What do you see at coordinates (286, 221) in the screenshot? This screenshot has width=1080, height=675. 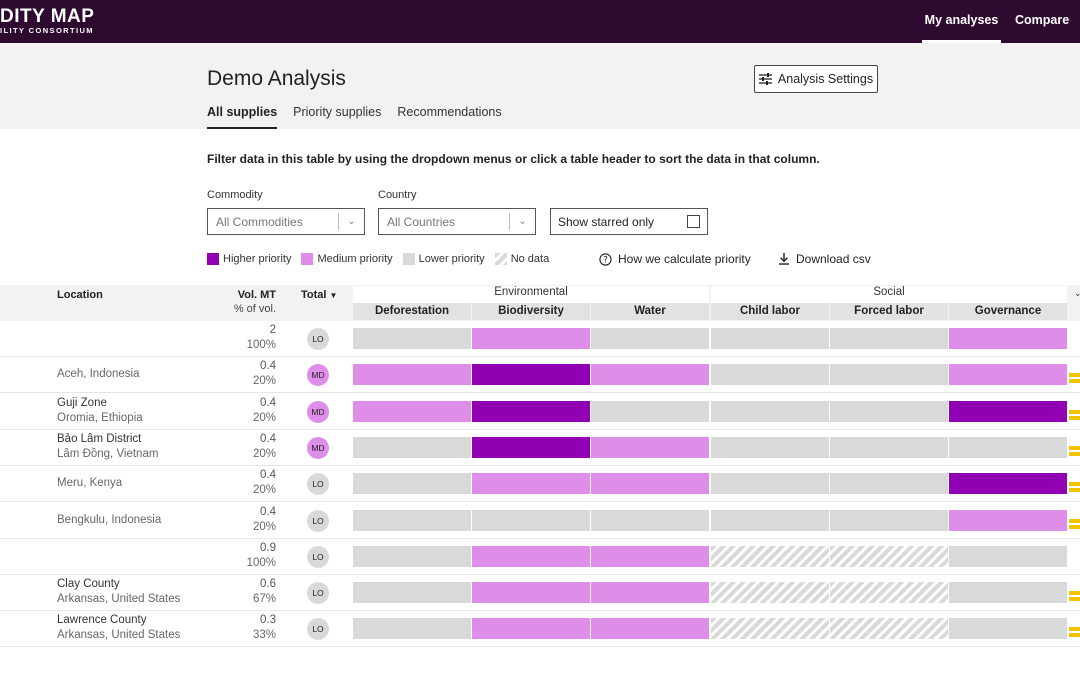 I see `commodity-select: All Commodities ⌄` at bounding box center [286, 221].